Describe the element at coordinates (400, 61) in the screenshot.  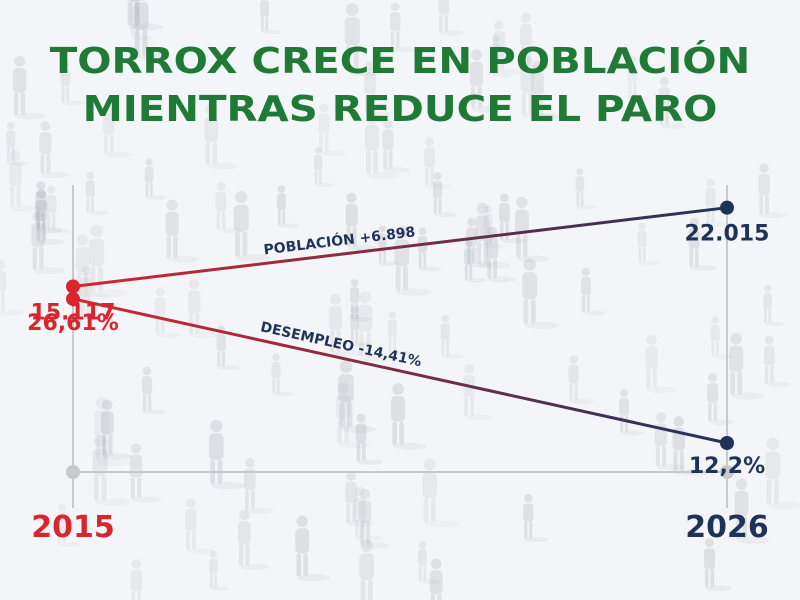
I see `title-line-1: TORROX CRECE EN POBLACIÓN` at that location.